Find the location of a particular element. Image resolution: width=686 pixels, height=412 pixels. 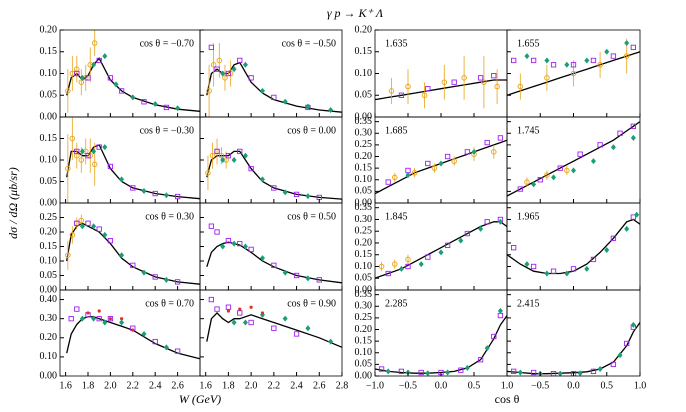

x-tick-label: 2.4 is located at coordinates (155, 385).